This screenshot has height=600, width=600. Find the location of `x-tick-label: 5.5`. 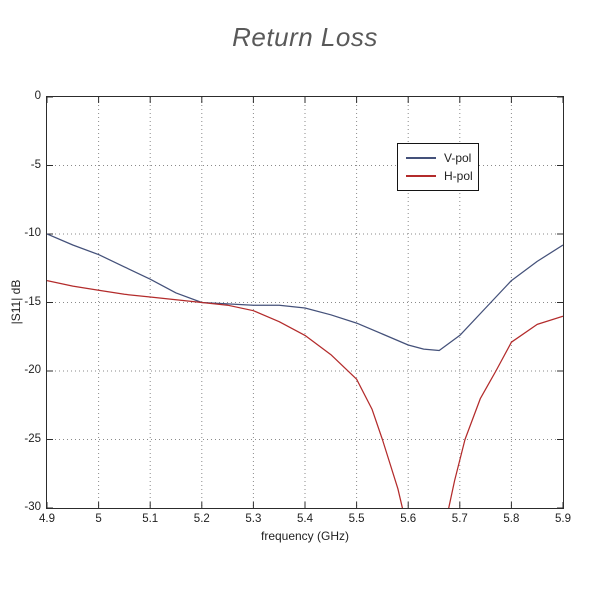

x-tick-label: 5.5 is located at coordinates (356, 519).